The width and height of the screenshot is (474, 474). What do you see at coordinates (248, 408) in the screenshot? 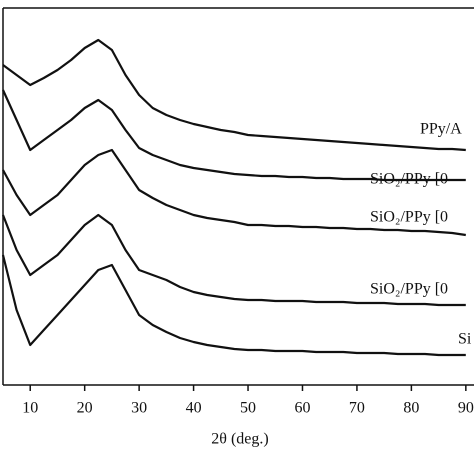
I see `x-tick-label: 50` at bounding box center [248, 408].